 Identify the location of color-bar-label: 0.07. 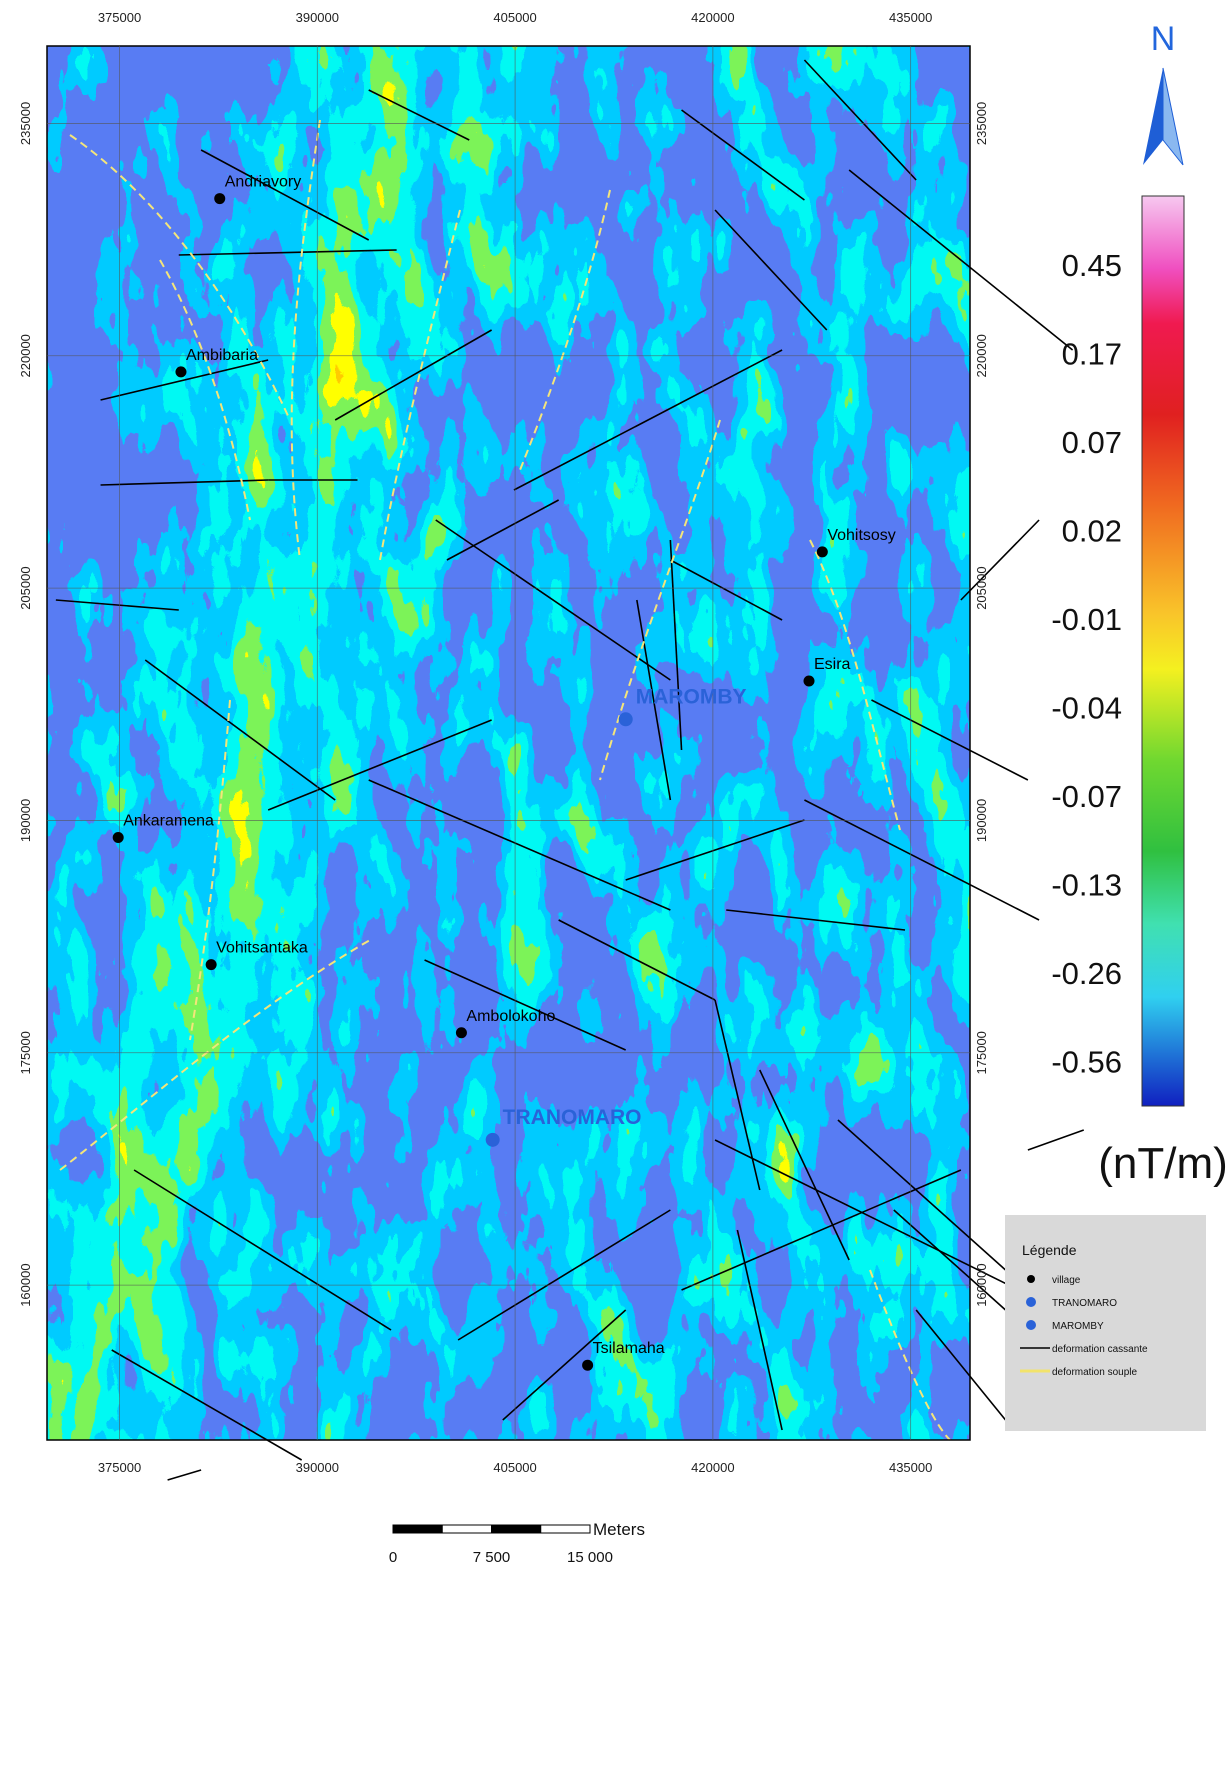
(1092, 442).